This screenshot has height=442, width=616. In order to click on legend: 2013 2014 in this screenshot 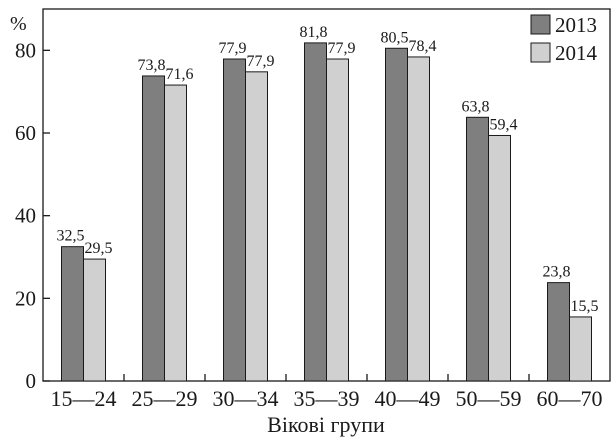, I will do `click(564, 39)`.